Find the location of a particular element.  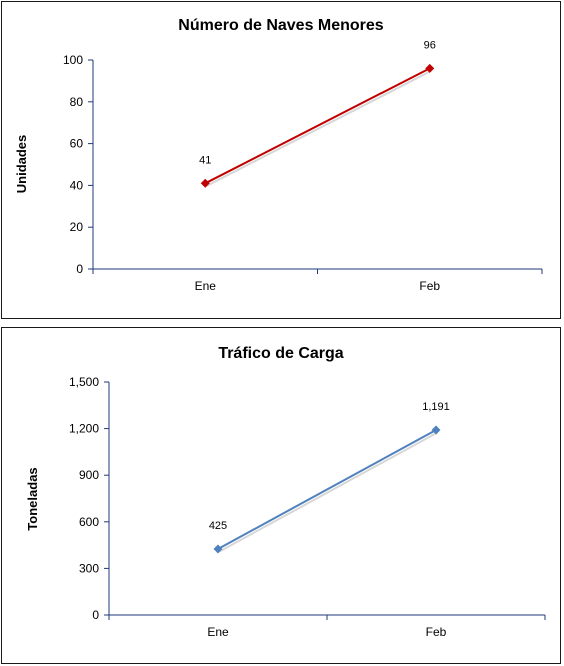

y-tick-label: 20 is located at coordinates (77, 227).